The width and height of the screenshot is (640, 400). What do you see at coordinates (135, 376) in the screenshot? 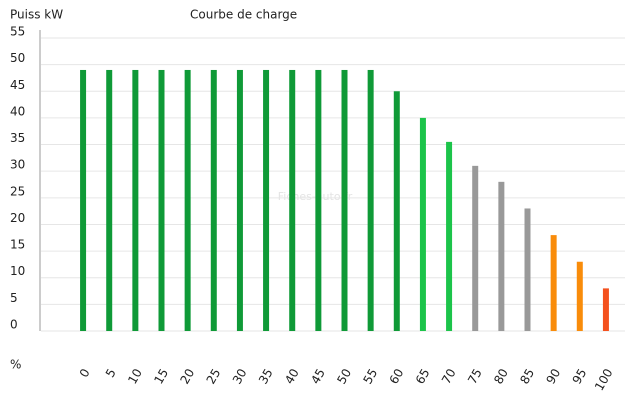
I see `x-tick-label: 10` at bounding box center [135, 376].